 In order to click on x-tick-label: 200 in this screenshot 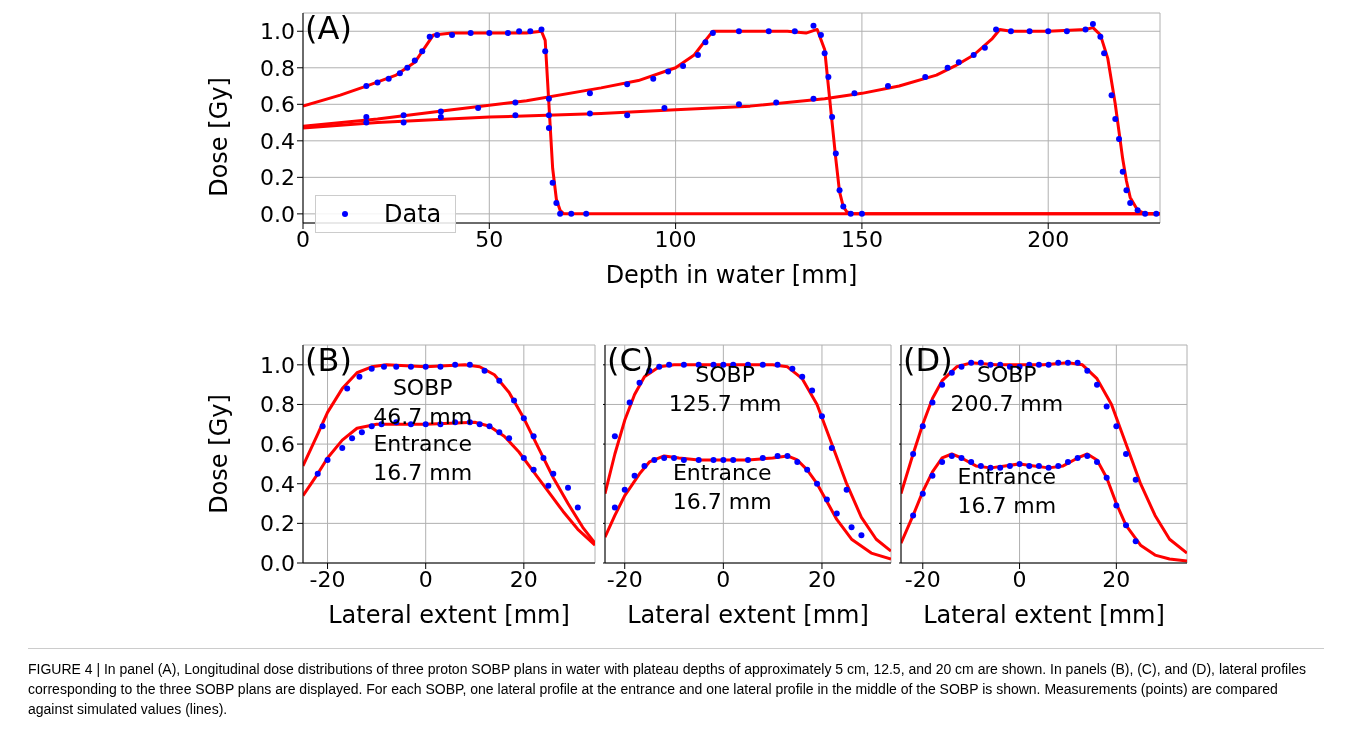, I will do `click(1048, 239)`.